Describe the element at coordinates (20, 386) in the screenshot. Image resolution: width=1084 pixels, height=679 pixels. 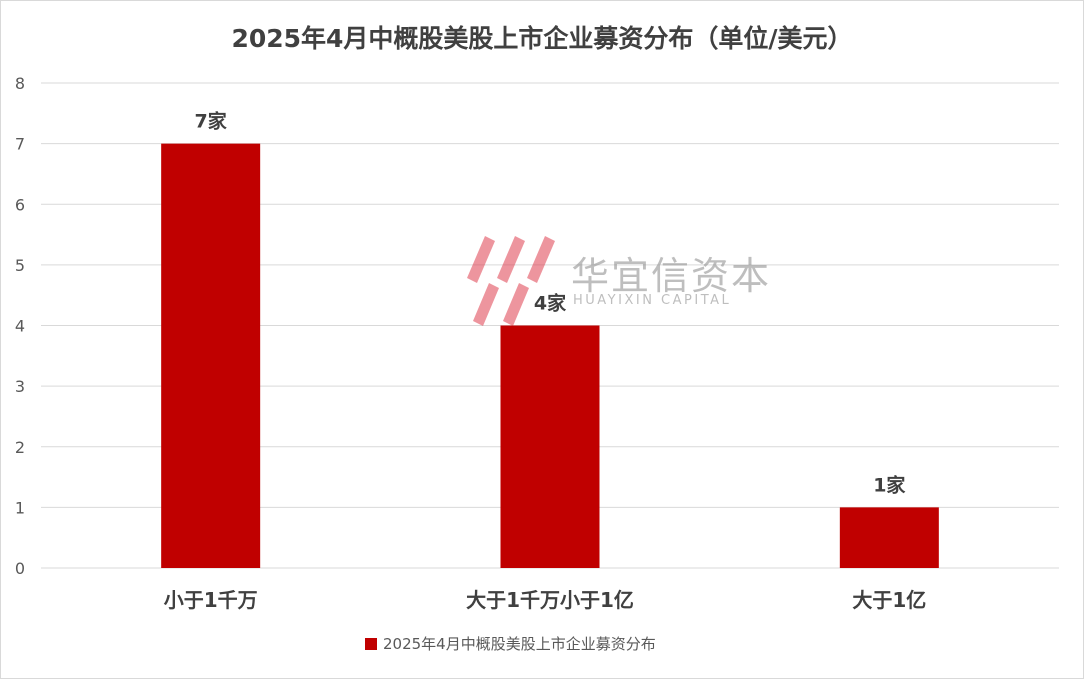
I see `y-tick-label: 3` at that location.